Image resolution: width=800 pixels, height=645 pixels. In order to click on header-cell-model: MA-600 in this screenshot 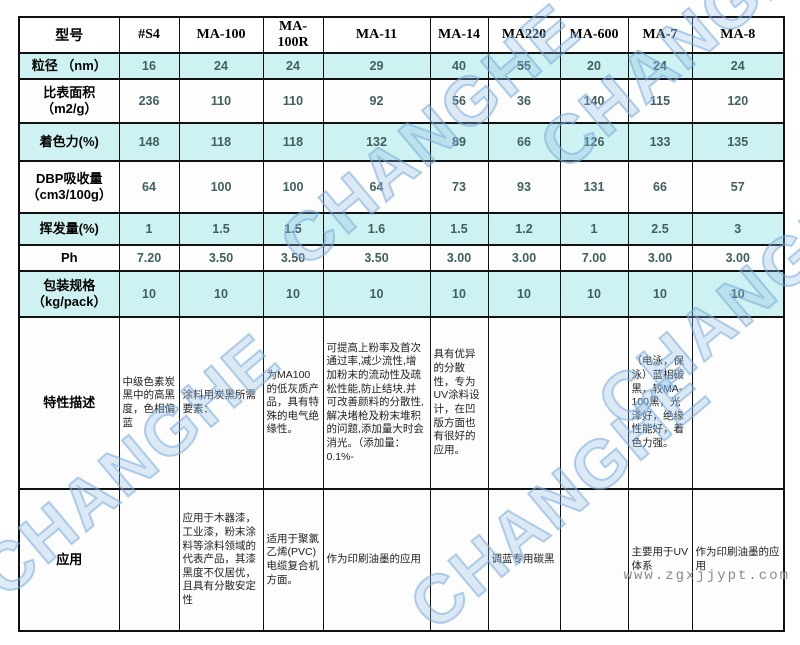, I will do `click(594, 35)`.